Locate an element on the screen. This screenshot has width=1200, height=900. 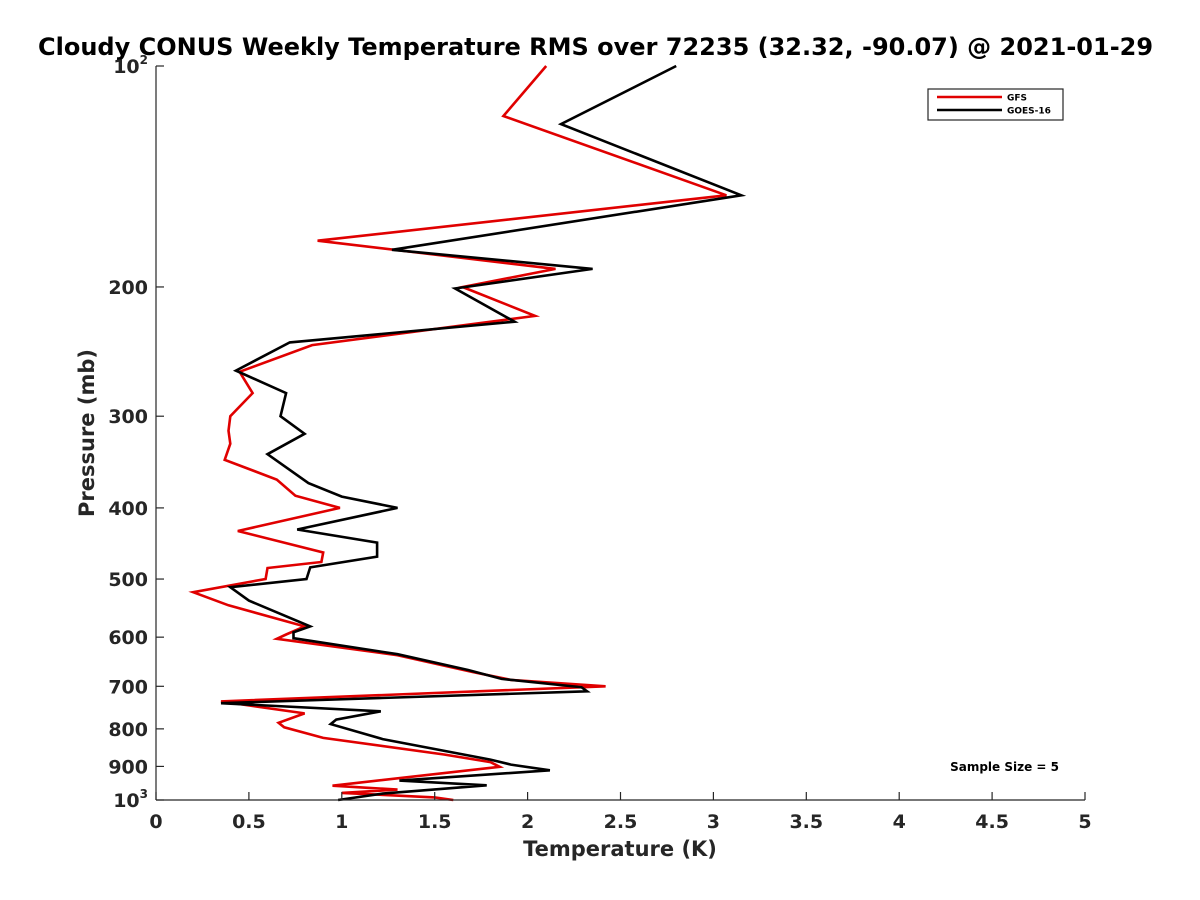
y-tick-label: 10² is located at coordinates (130, 65).